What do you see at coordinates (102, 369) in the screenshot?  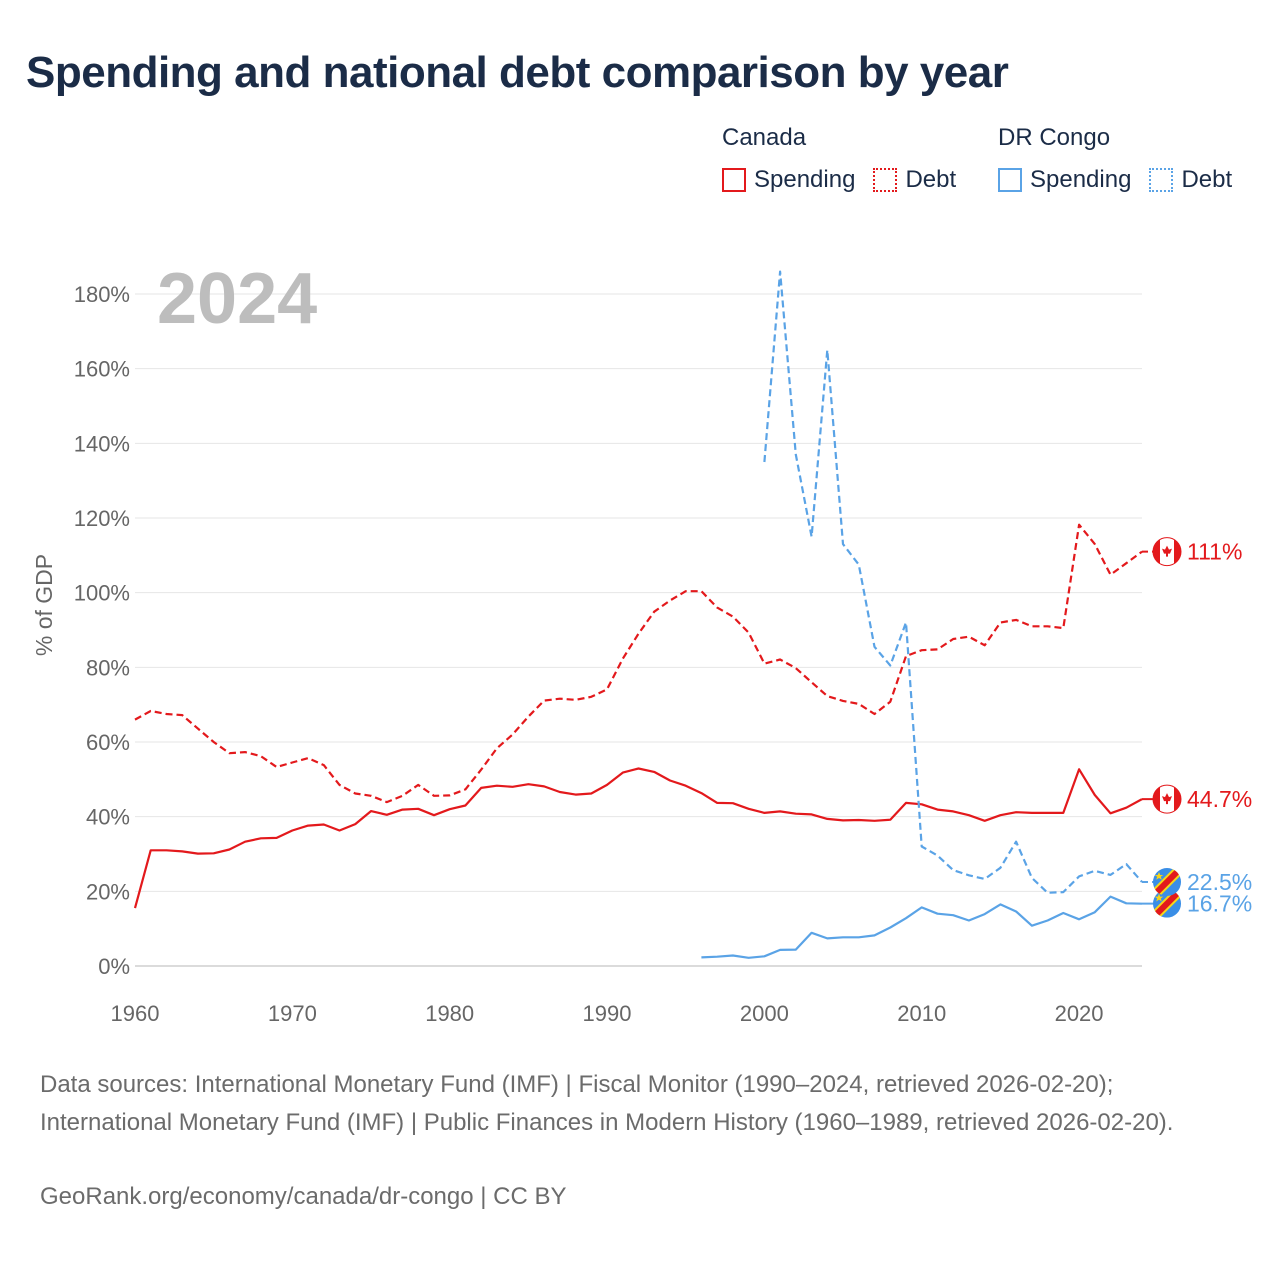 I see `y-tick-label: 160%` at bounding box center [102, 369].